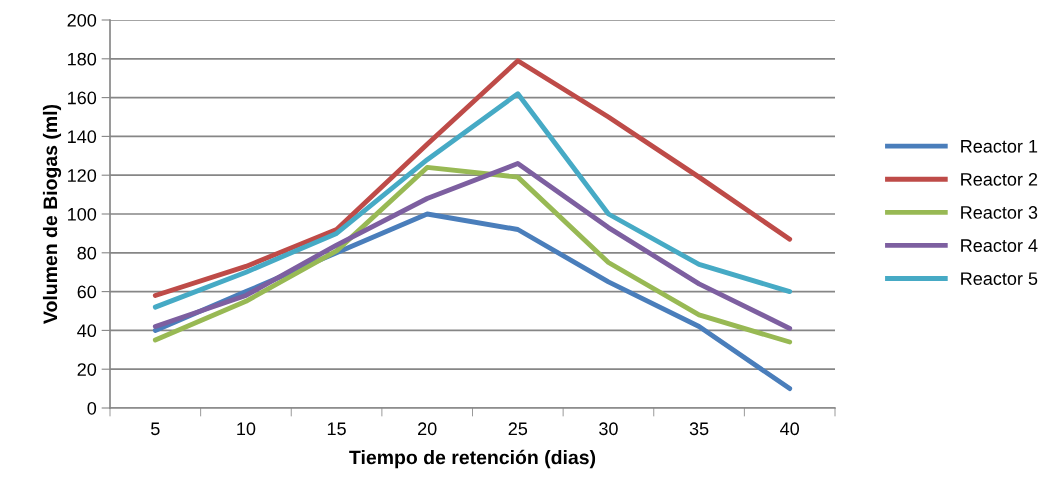 This screenshot has height=494, width=1051. What do you see at coordinates (427, 429) in the screenshot?
I see `x-tick-label: 20` at bounding box center [427, 429].